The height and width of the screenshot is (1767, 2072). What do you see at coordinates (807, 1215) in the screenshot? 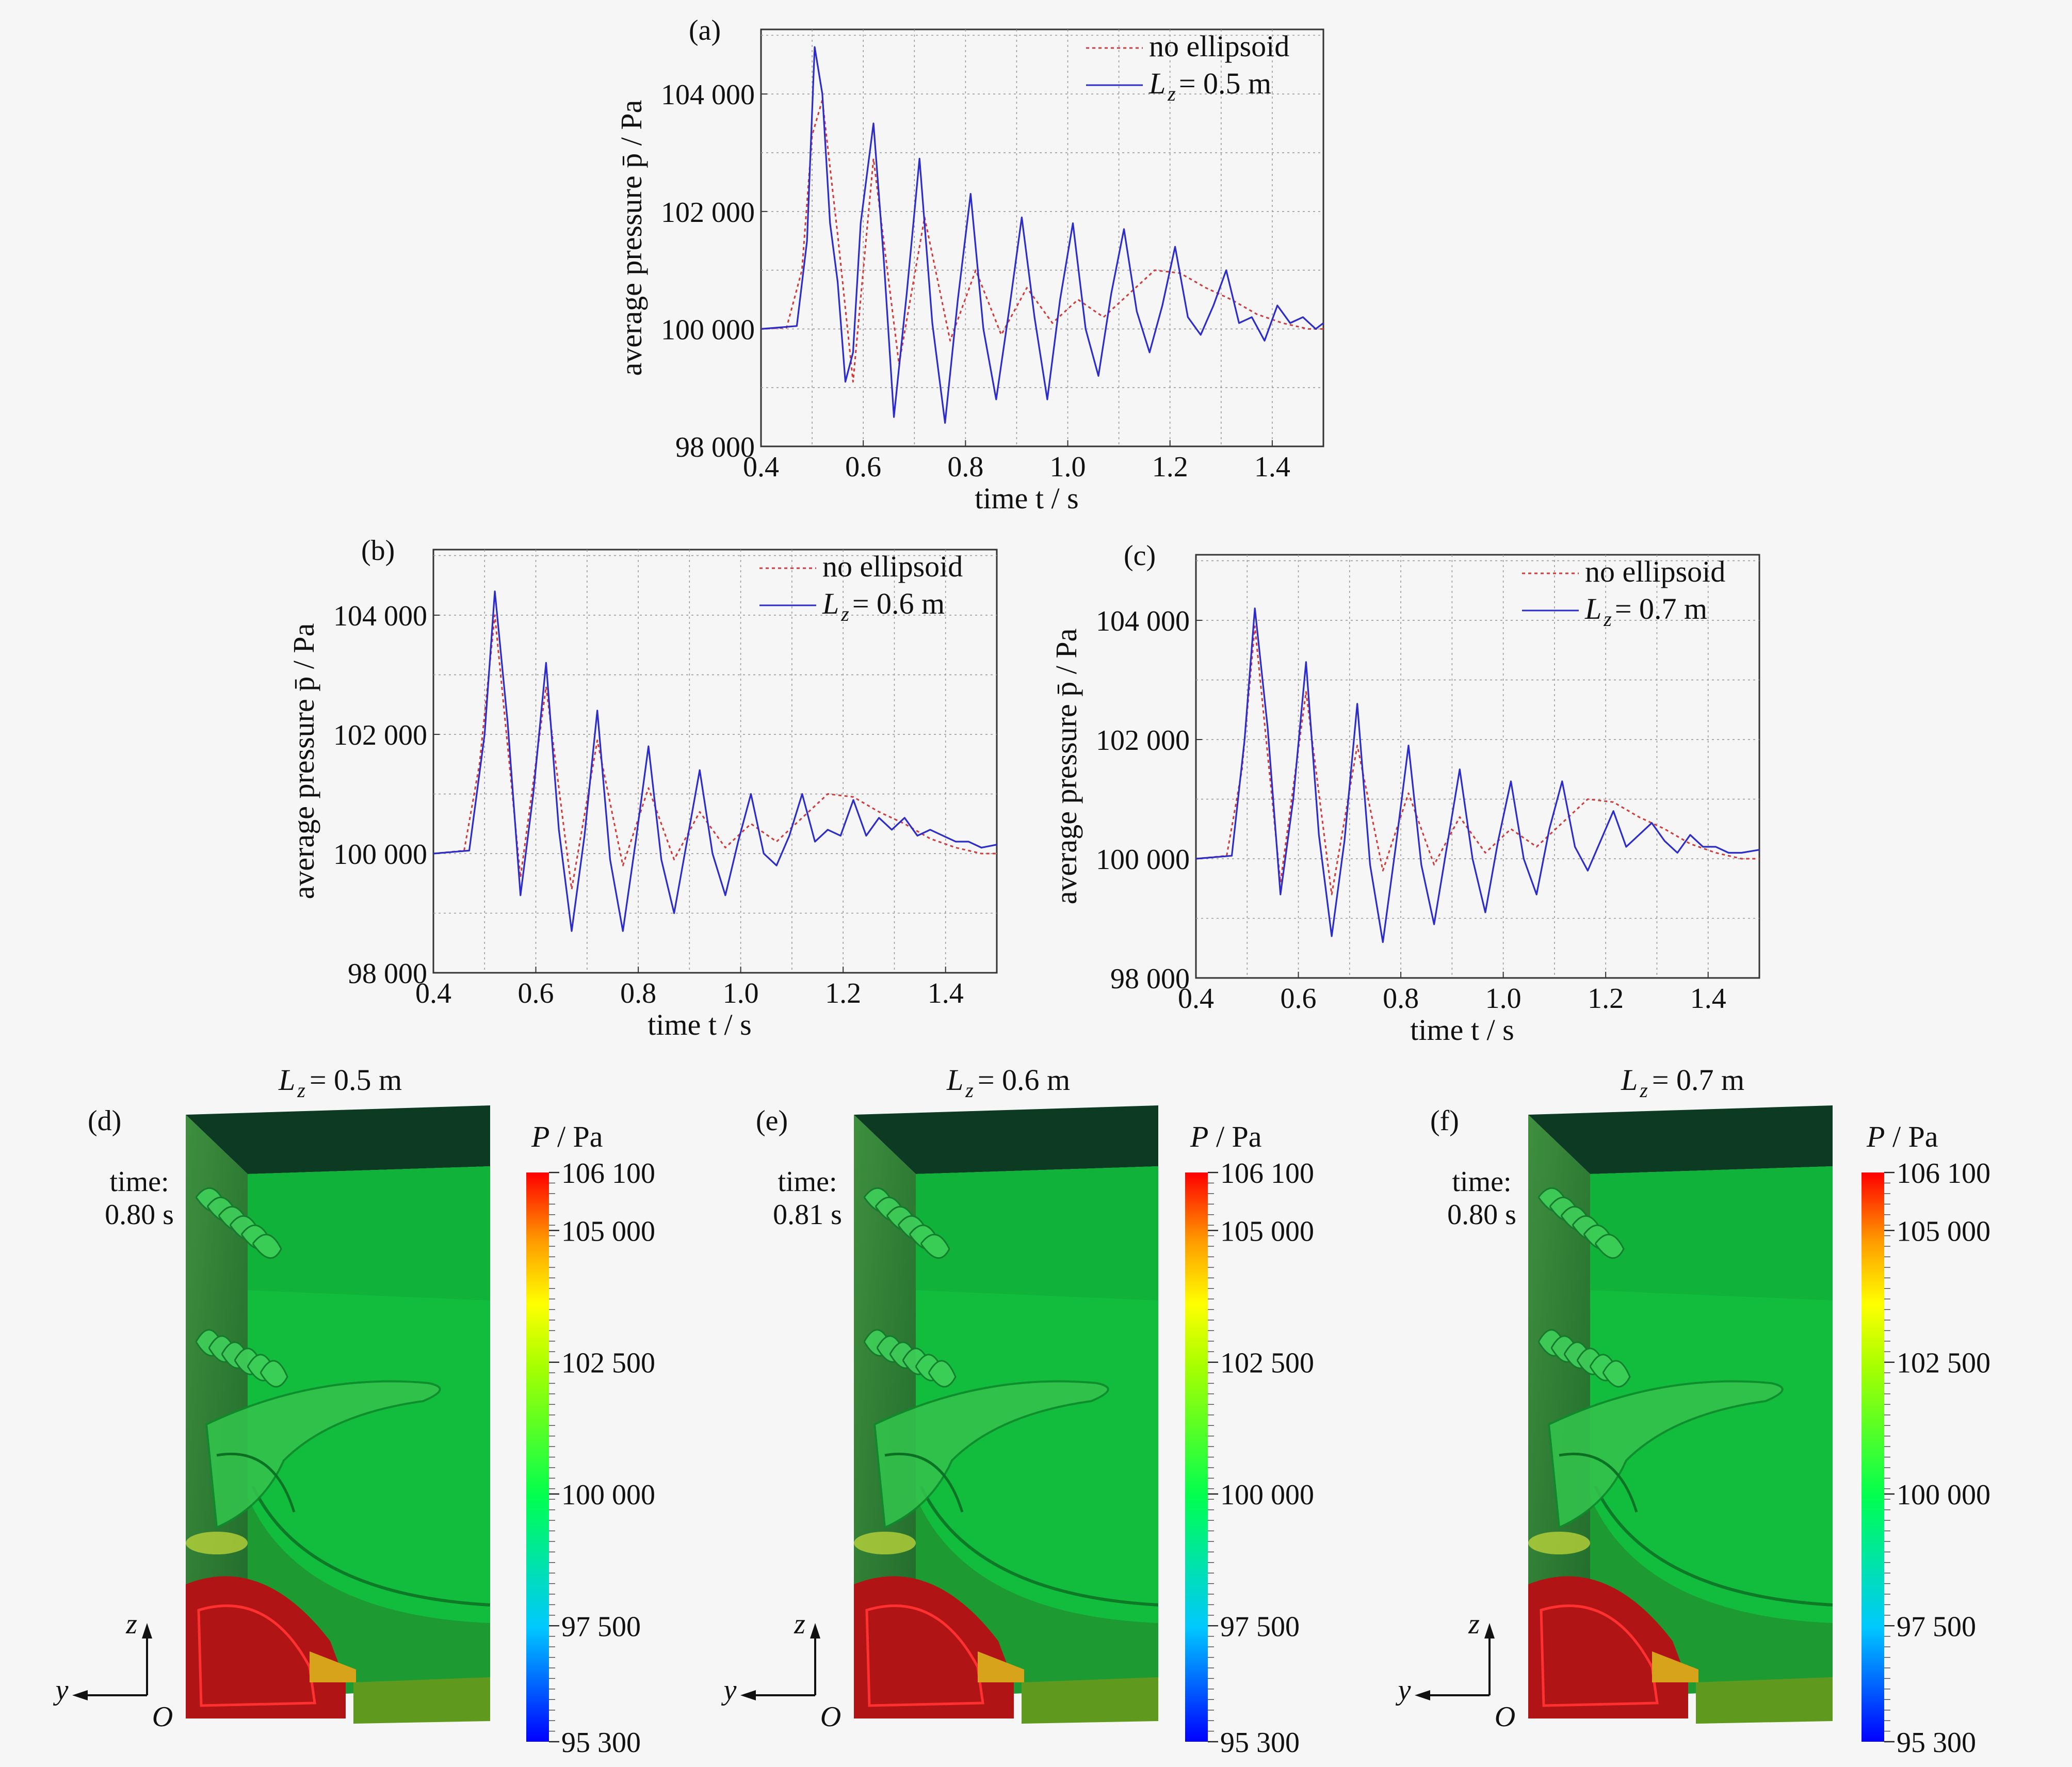
I see `time-value: 0.81 s` at bounding box center [807, 1215].